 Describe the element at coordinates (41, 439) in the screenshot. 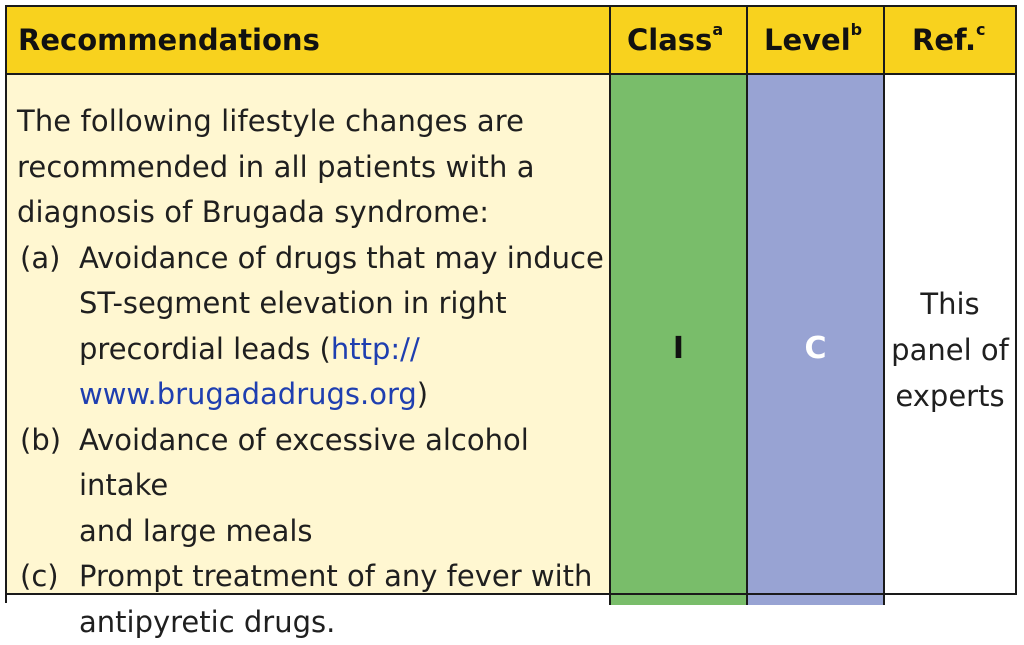

I see `item-b-label: (b)` at that location.